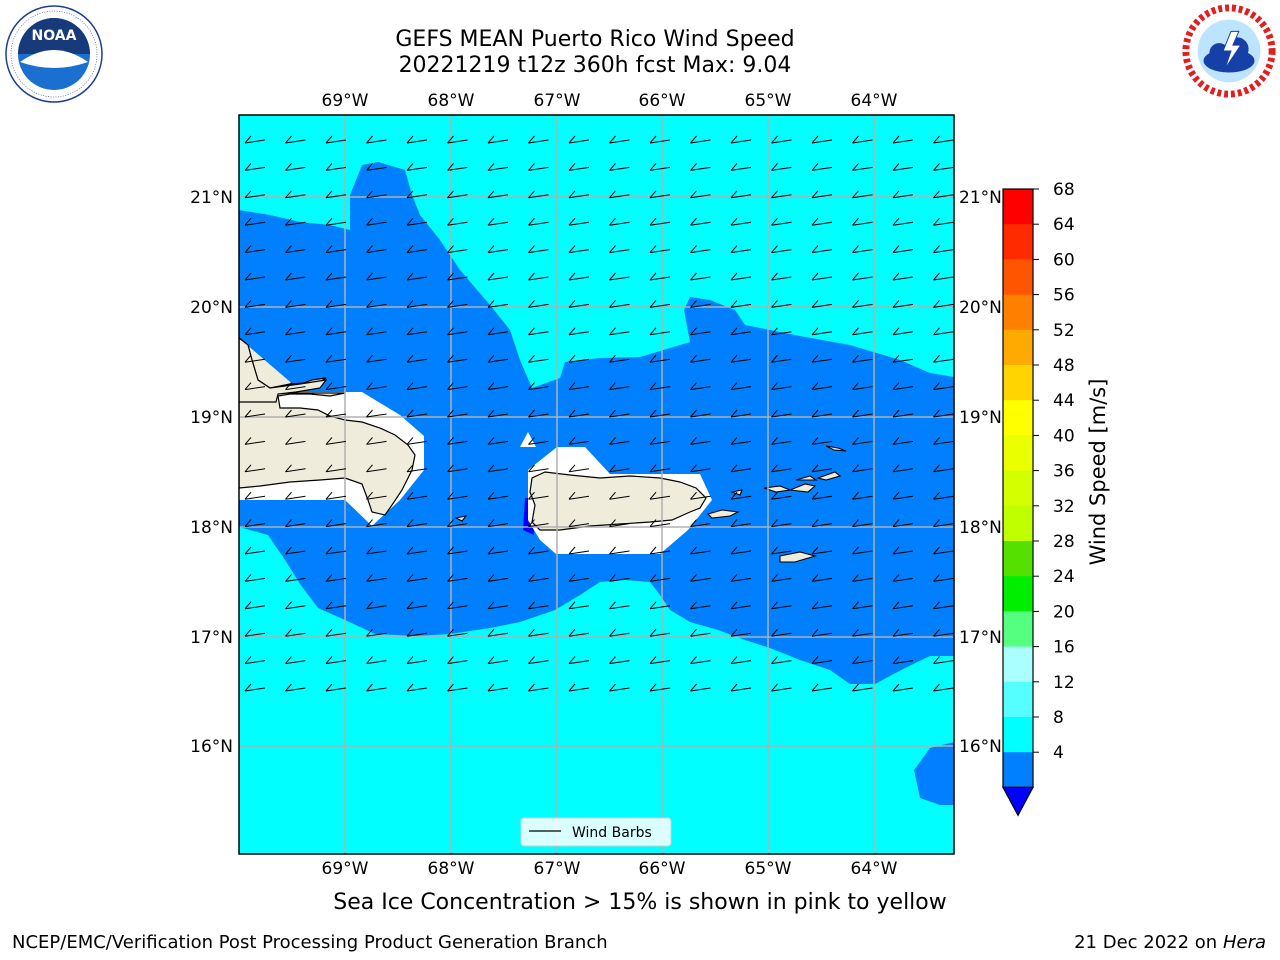 The height and width of the screenshot is (960, 1280). Describe the element at coordinates (451, 101) in the screenshot. I see `lon-label-top: 68°W` at that location.